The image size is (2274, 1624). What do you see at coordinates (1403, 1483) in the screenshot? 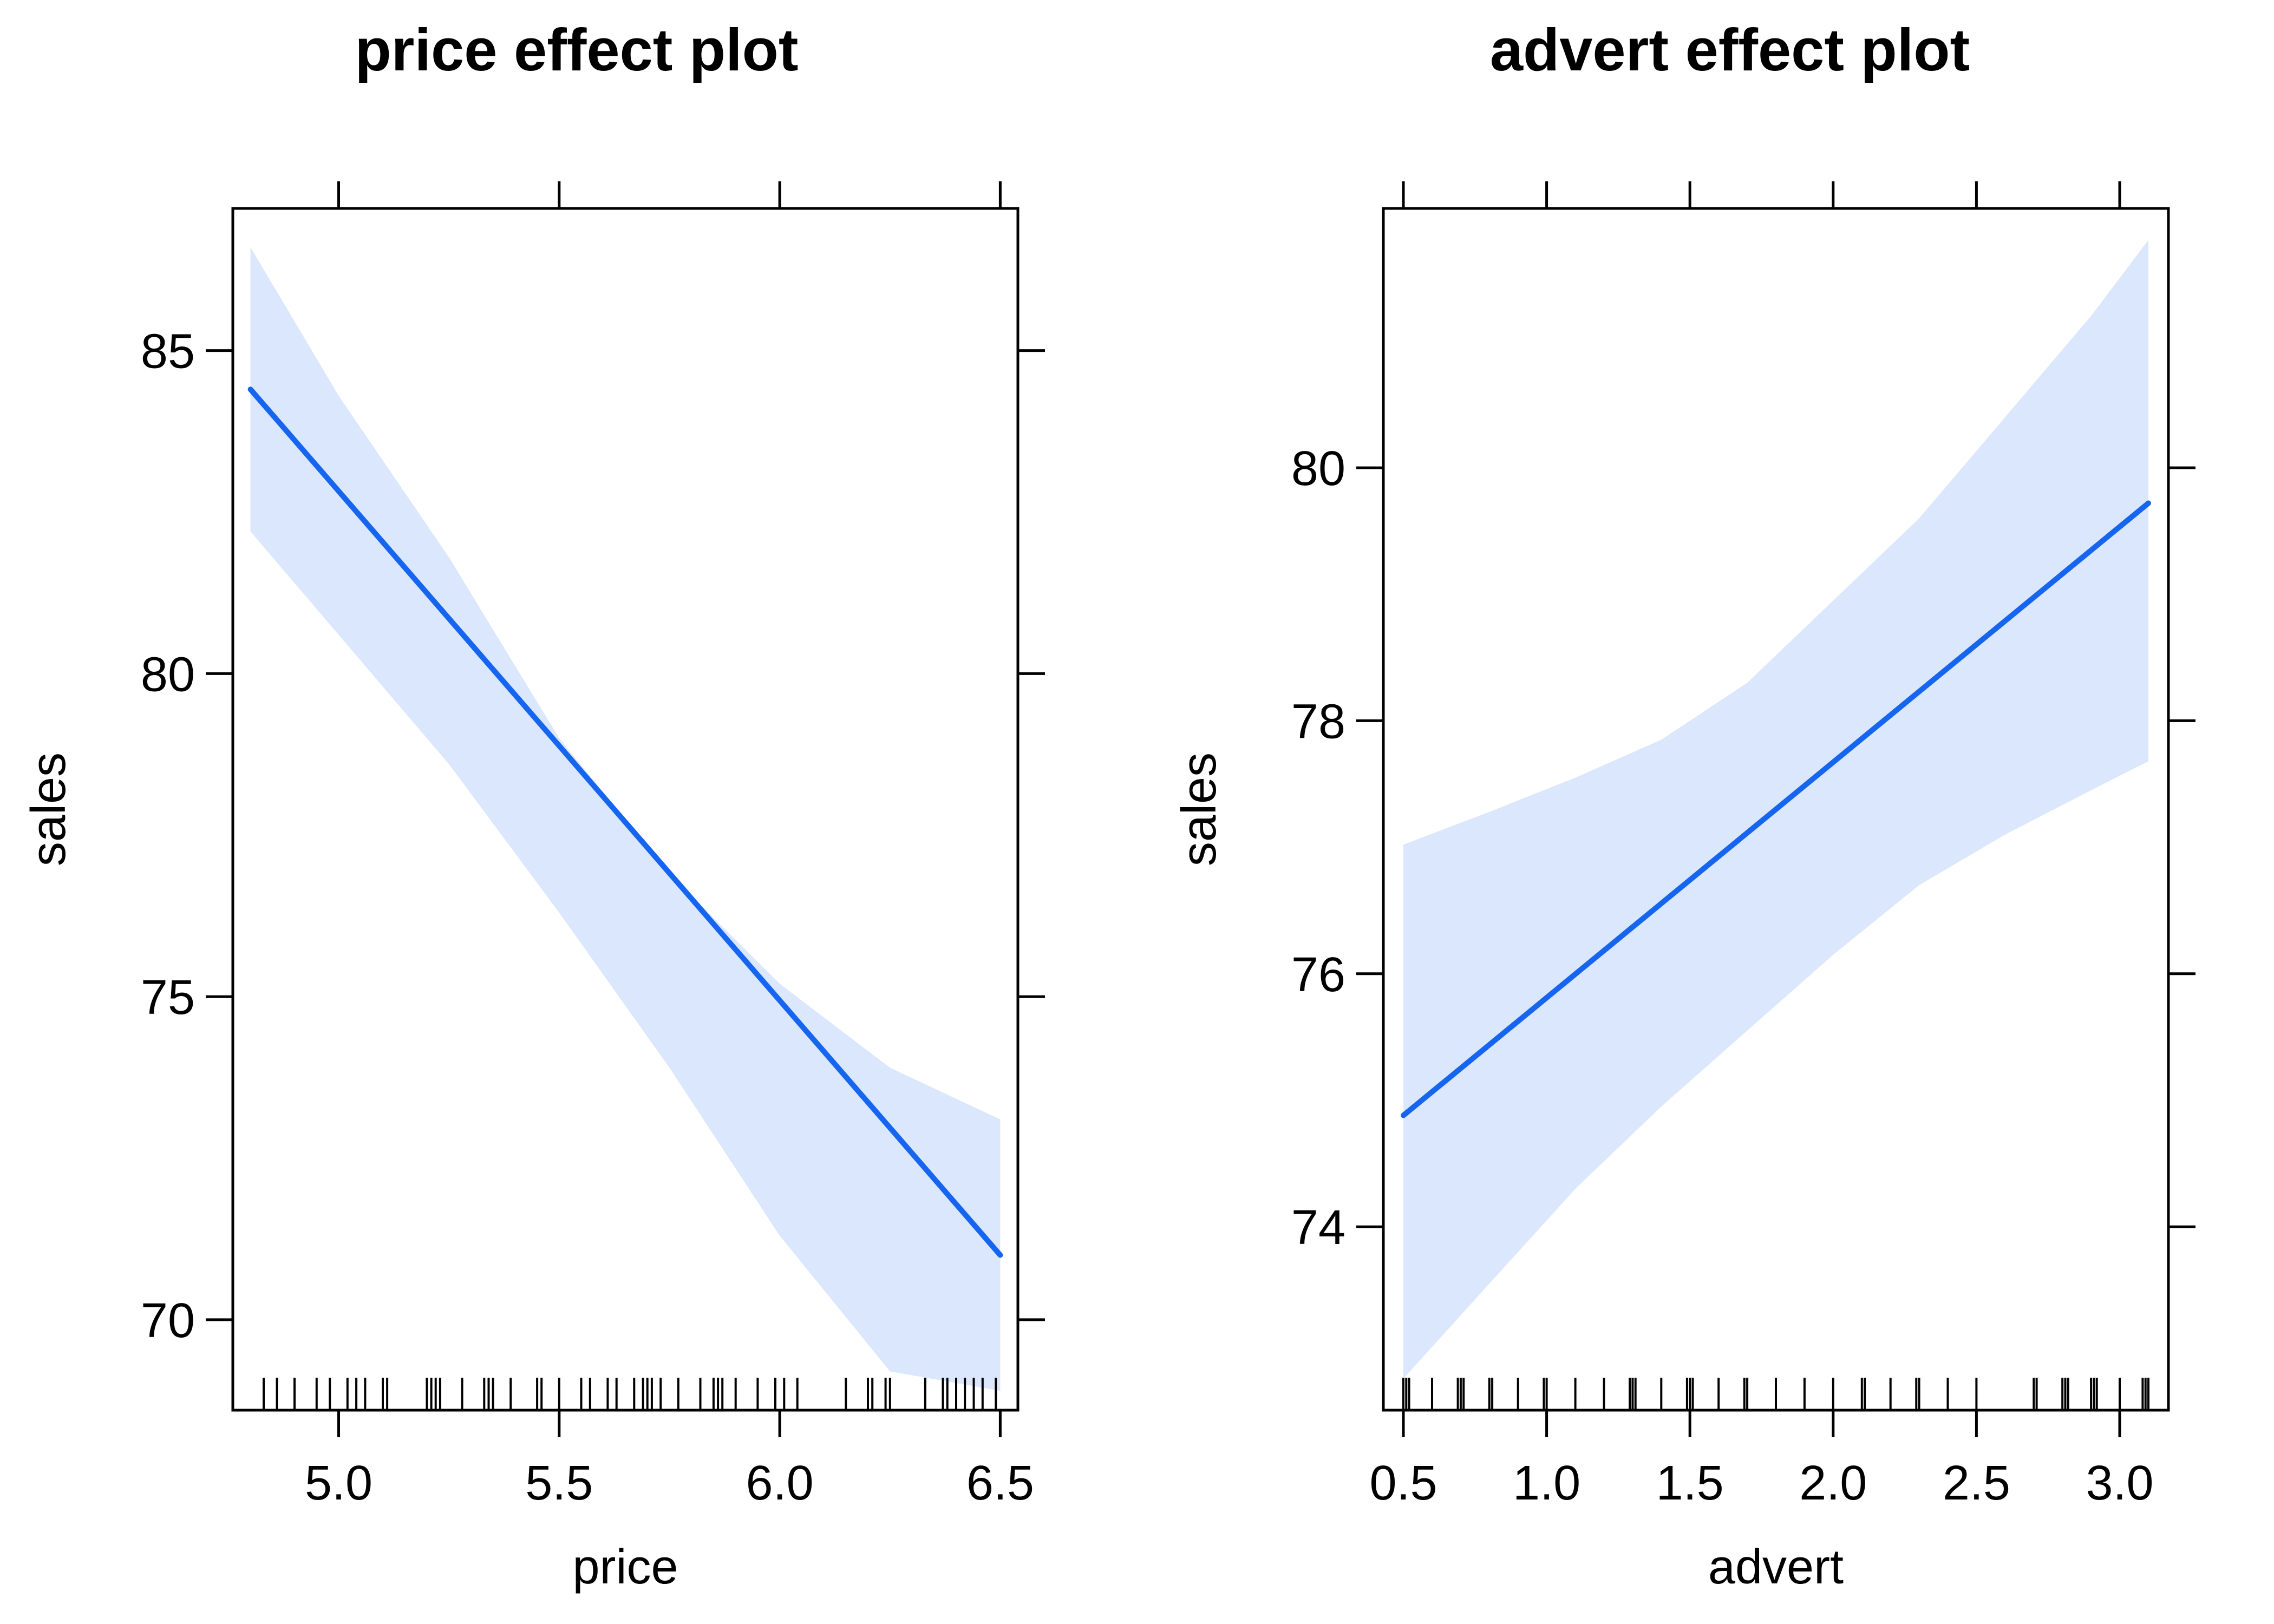
I see `advert-x-tick-label: 0.5` at bounding box center [1403, 1483].